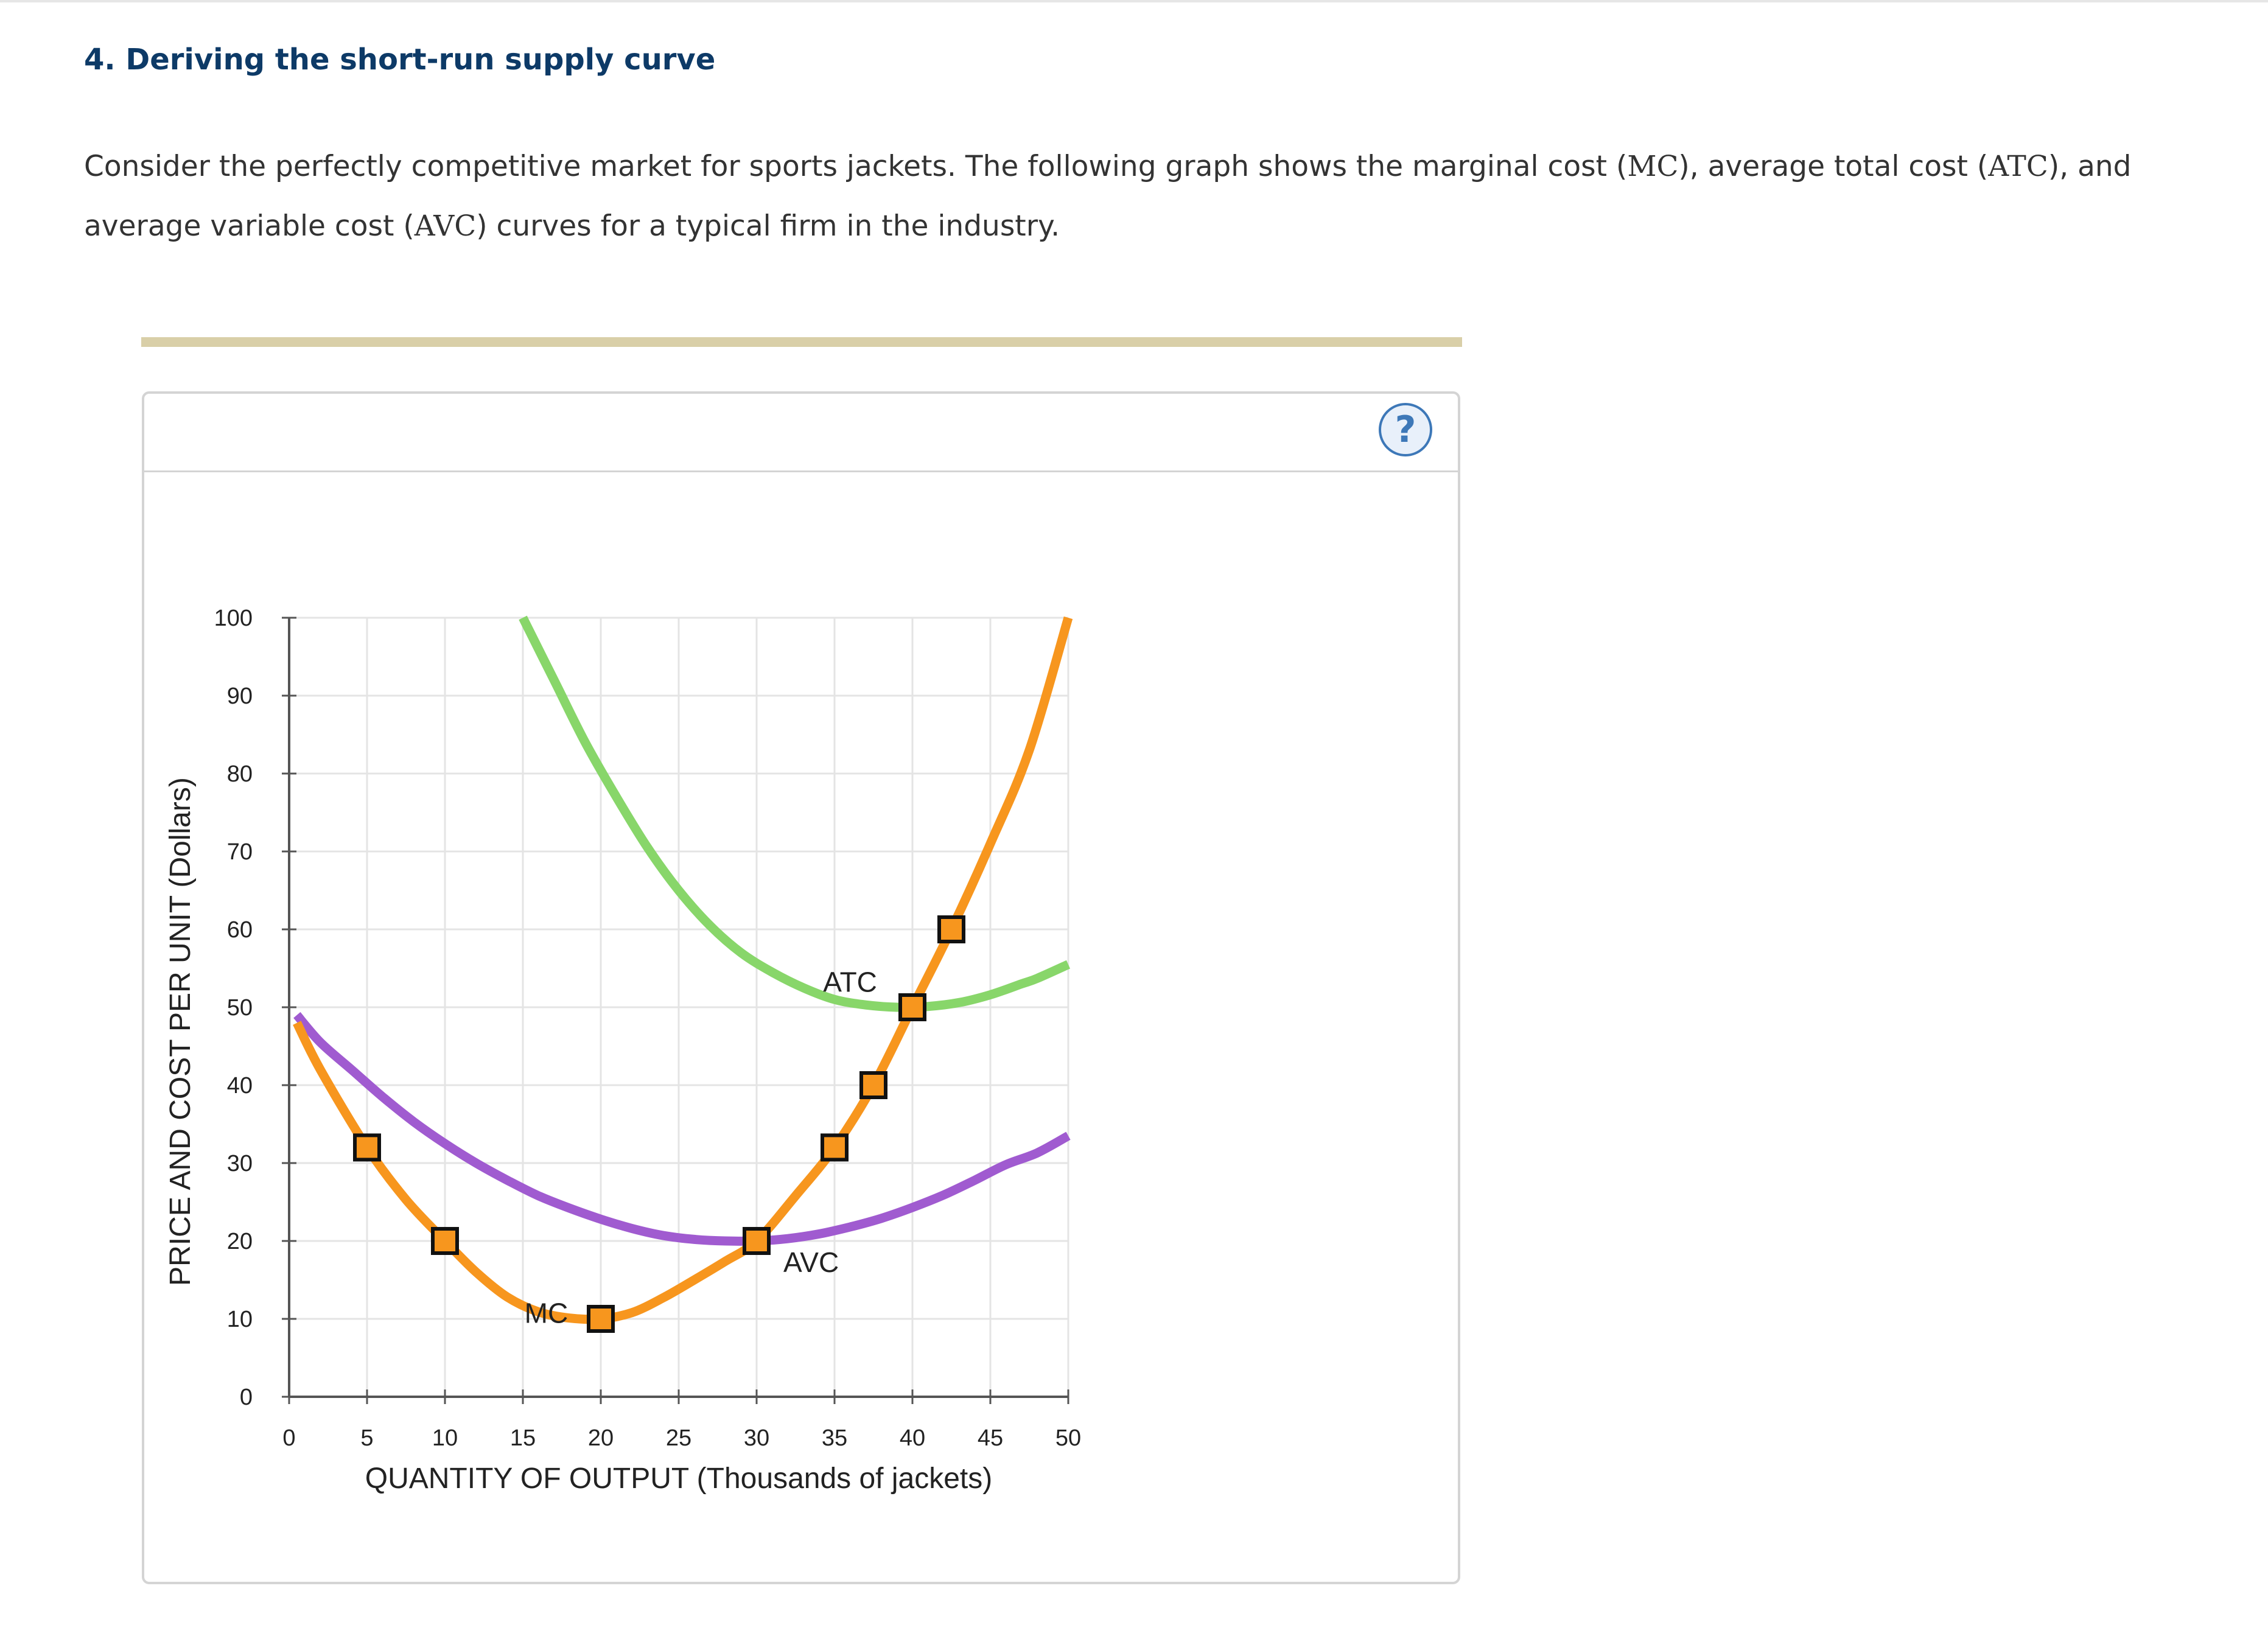 Image resolution: width=2268 pixels, height=1625 pixels. Describe the element at coordinates (756, 1438) in the screenshot. I see `x-tick-label: 30` at that location.